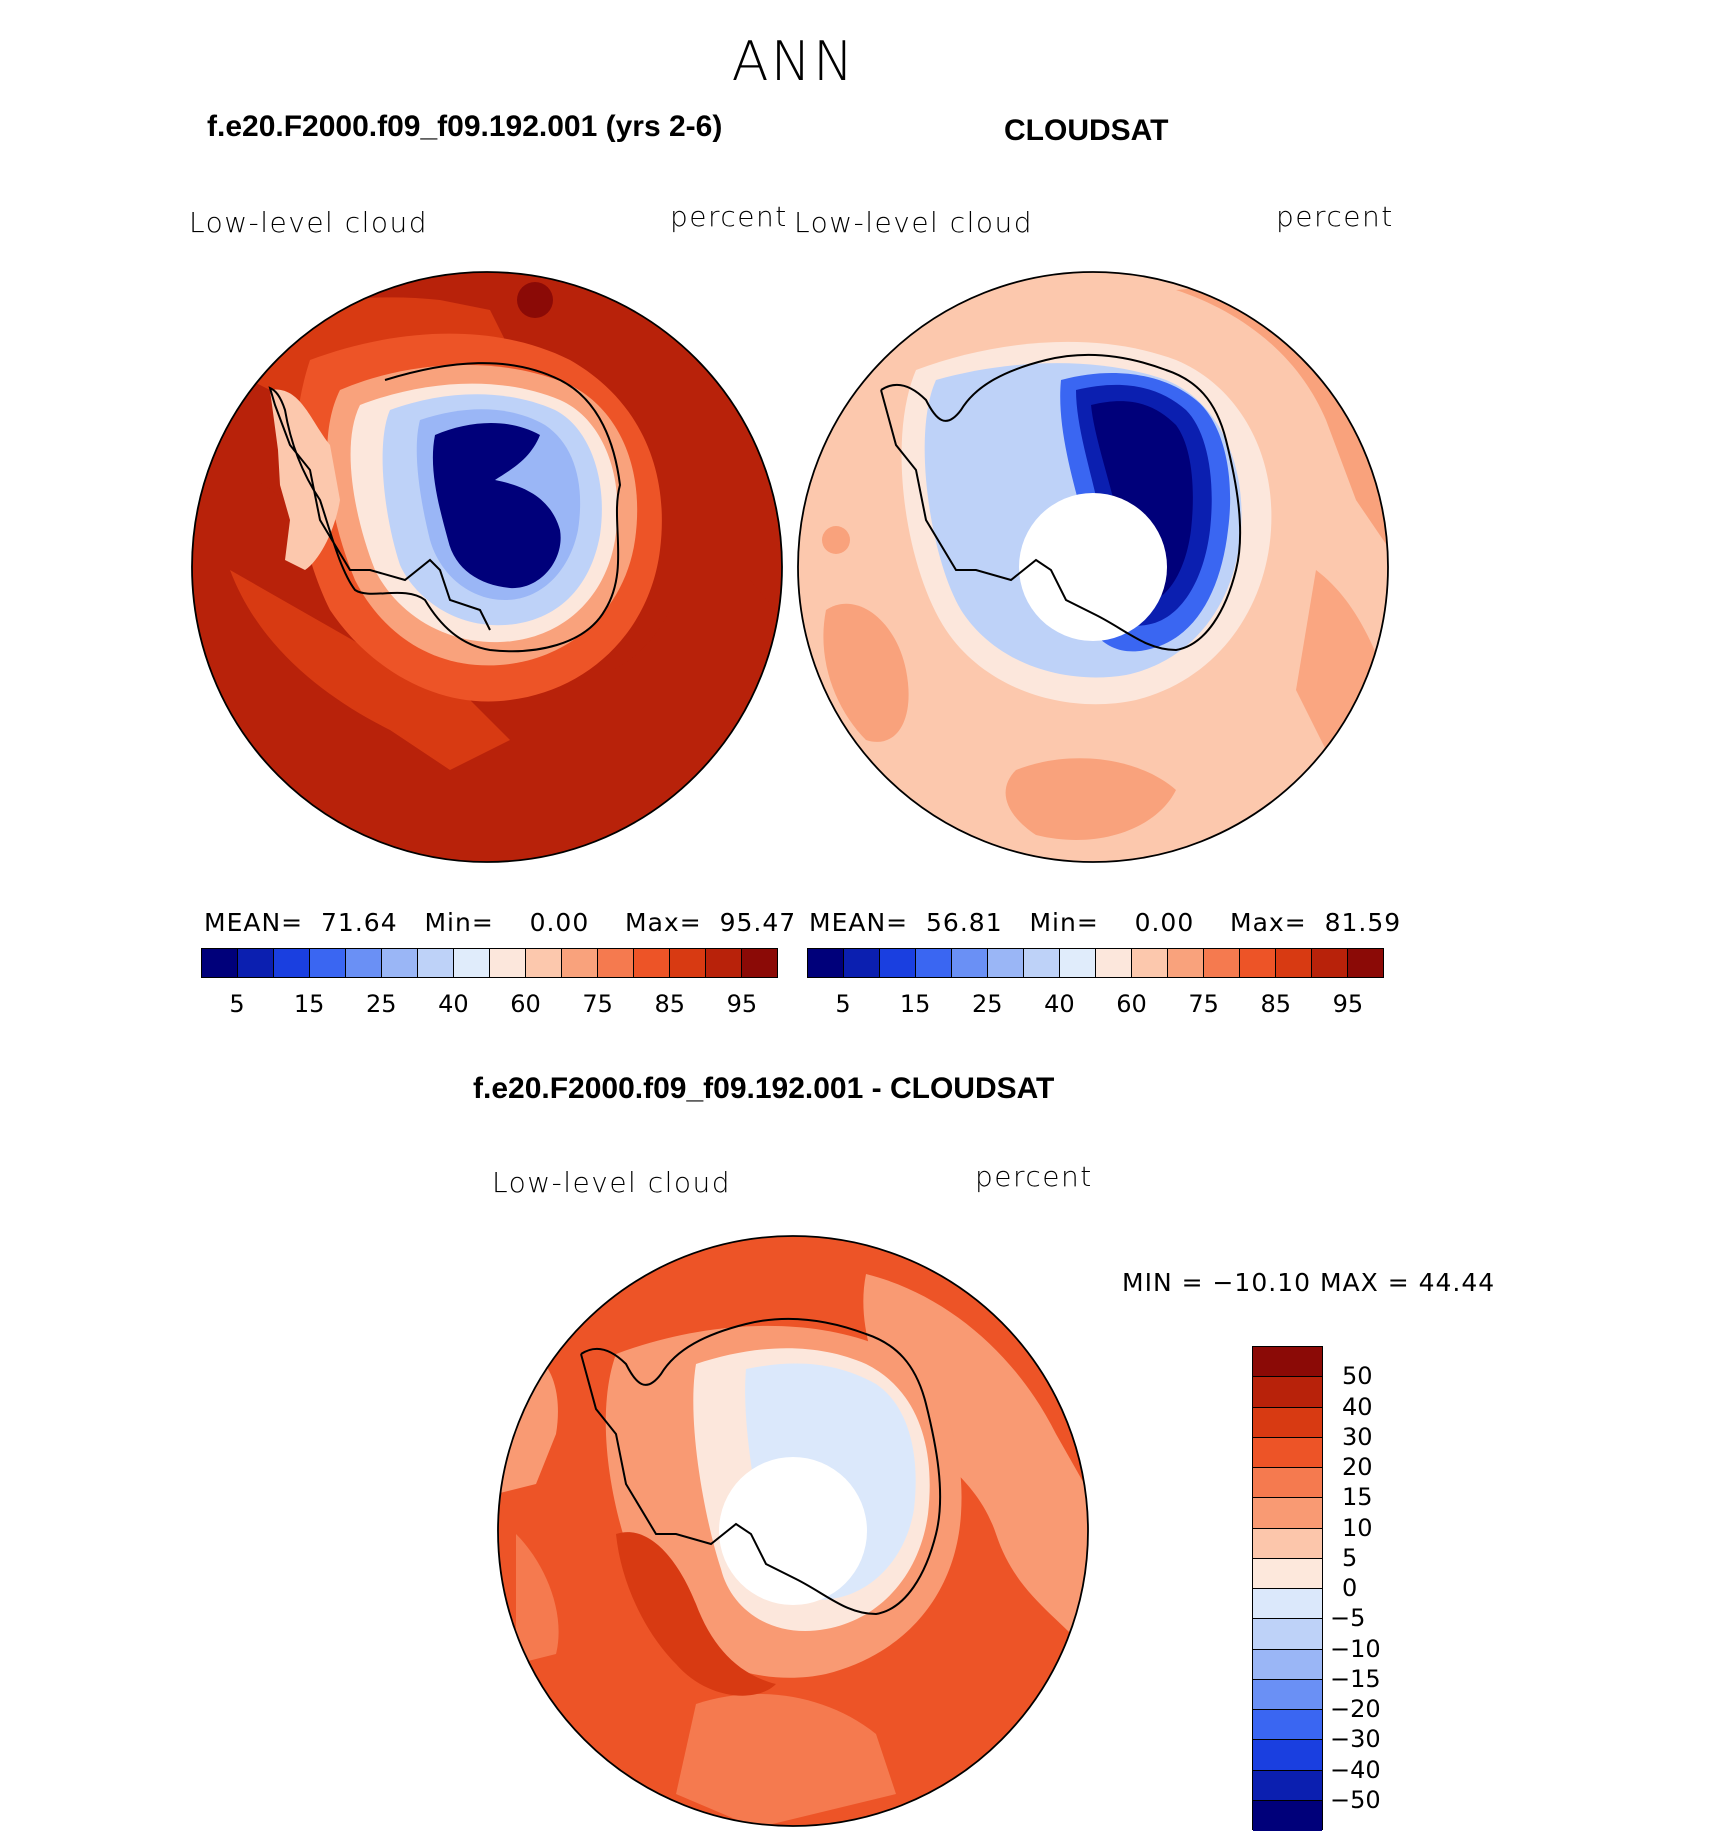  Describe the element at coordinates (1093, 567) in the screenshot. I see `panel-2-map` at that location.